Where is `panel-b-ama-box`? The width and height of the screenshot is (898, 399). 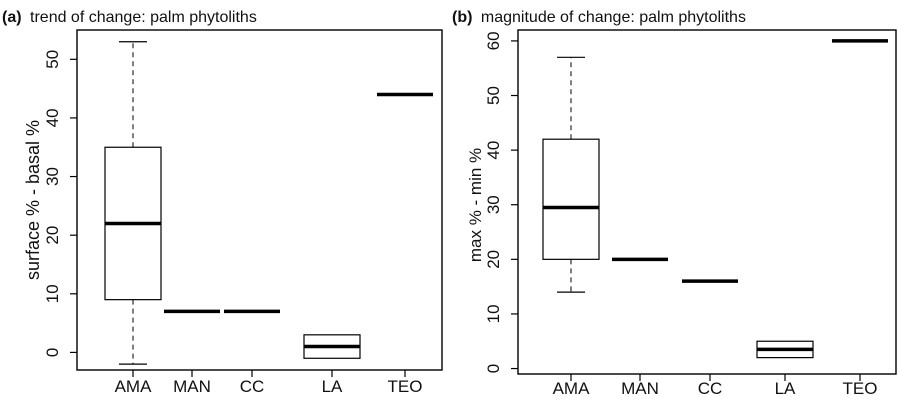 panel-b-ama-box is located at coordinates (571, 199).